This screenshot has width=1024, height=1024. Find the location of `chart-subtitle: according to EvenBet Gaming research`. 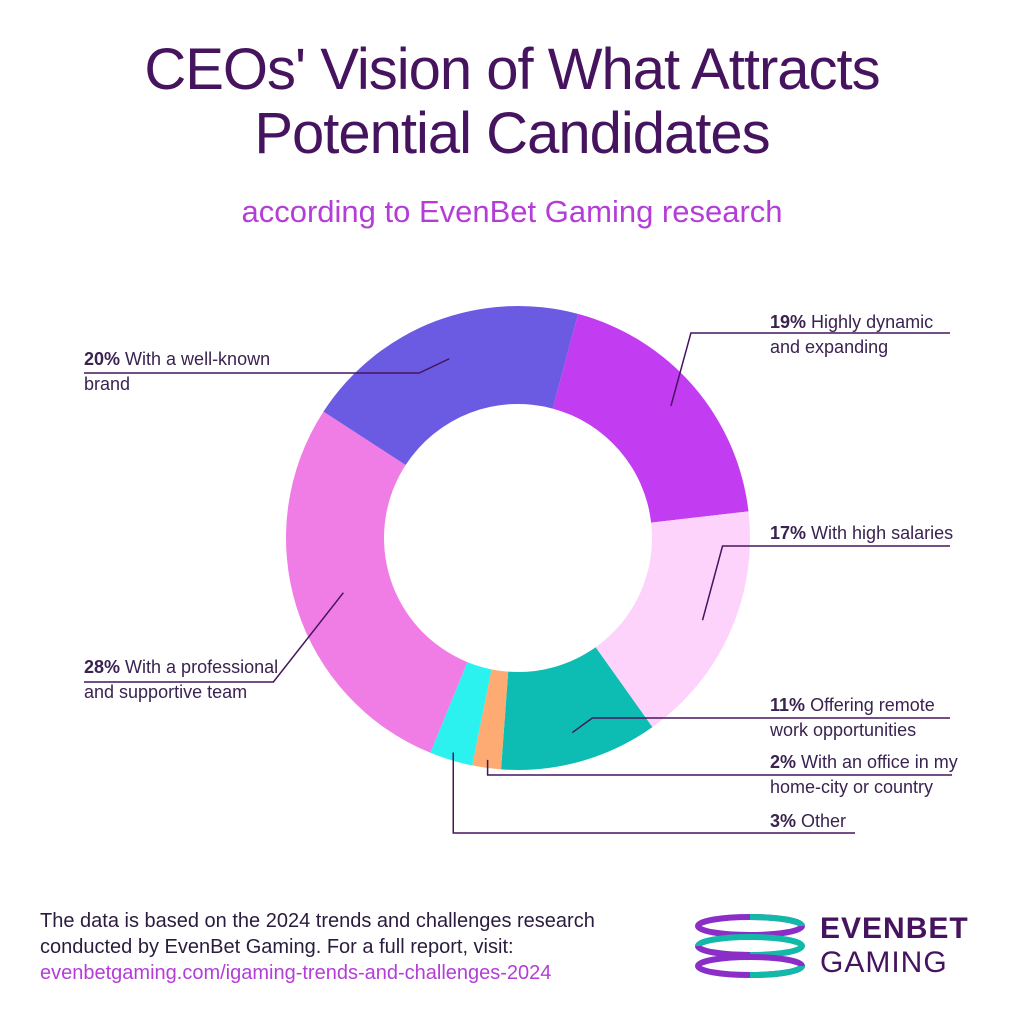

chart-subtitle: according to EvenBet Gaming research is located at coordinates (512, 211).